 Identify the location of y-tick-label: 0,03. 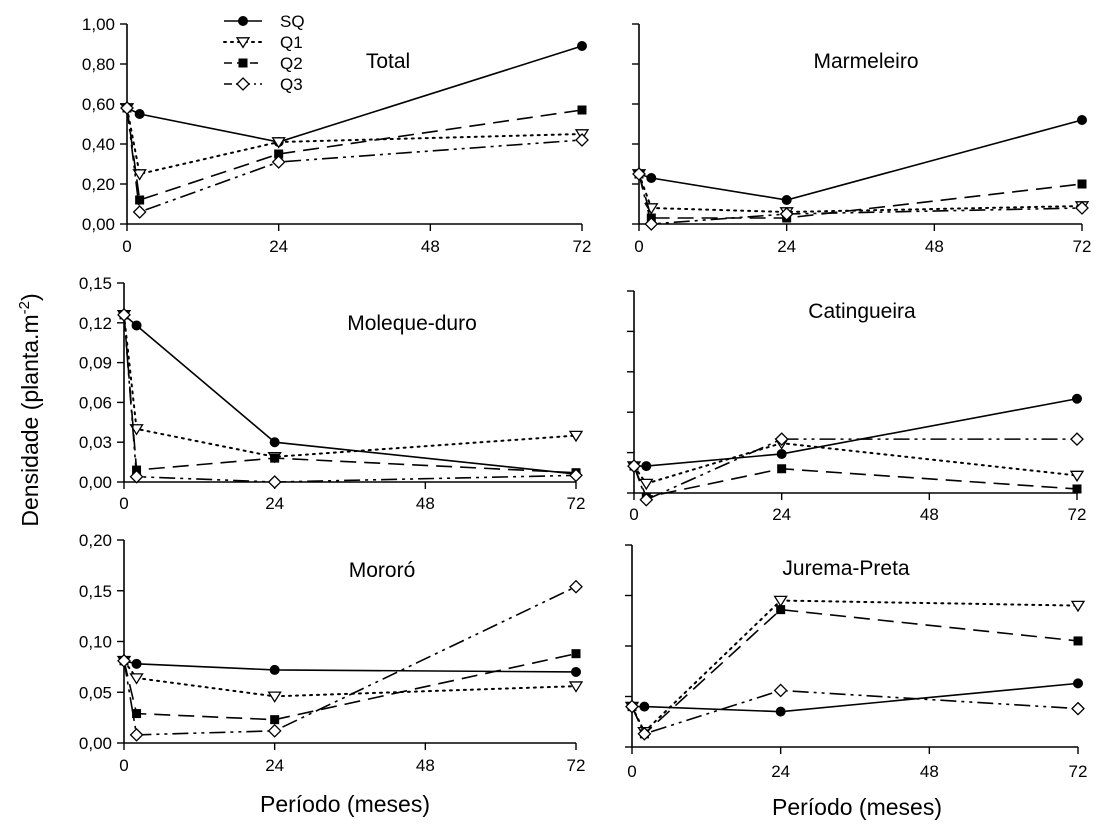
(95, 442).